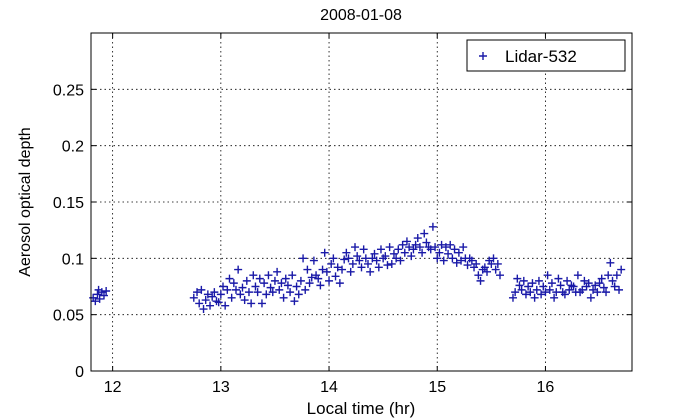  I want to click on x-tick-label: 16, so click(546, 387).